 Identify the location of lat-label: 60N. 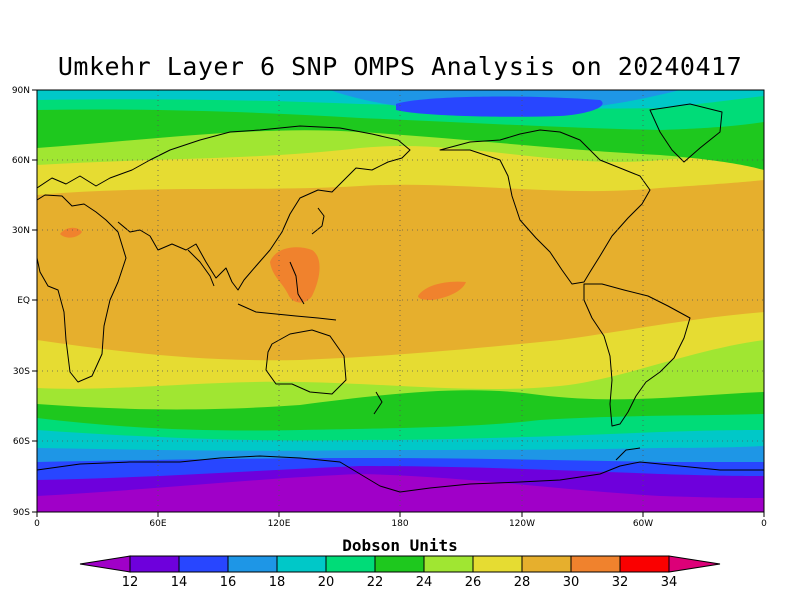
(21, 161).